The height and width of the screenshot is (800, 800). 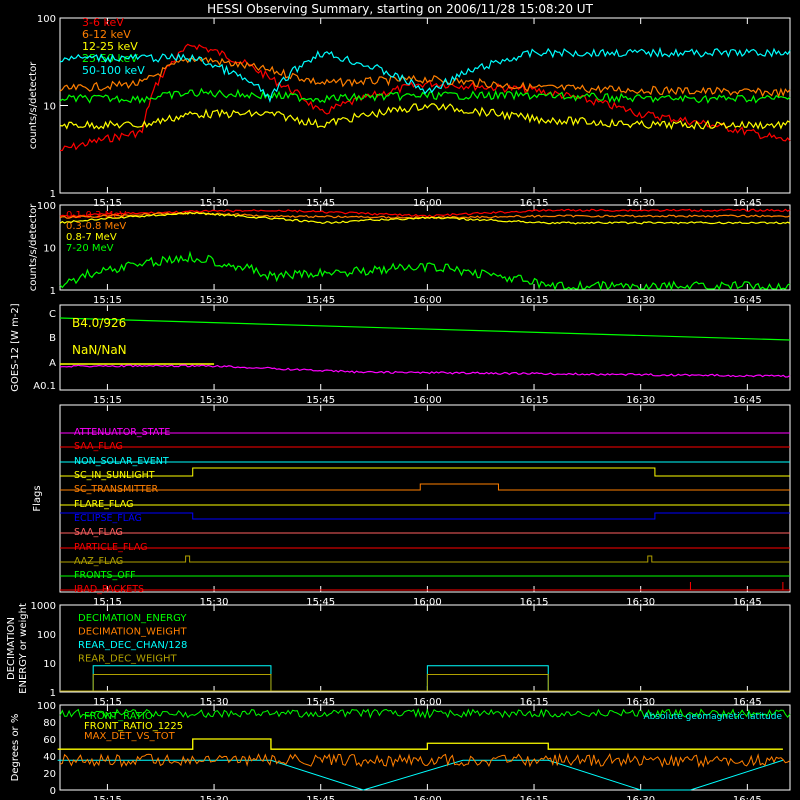 What do you see at coordinates (91, 237) in the screenshot?
I see `legend-entry: 0.8-7 MeV` at bounding box center [91, 237].